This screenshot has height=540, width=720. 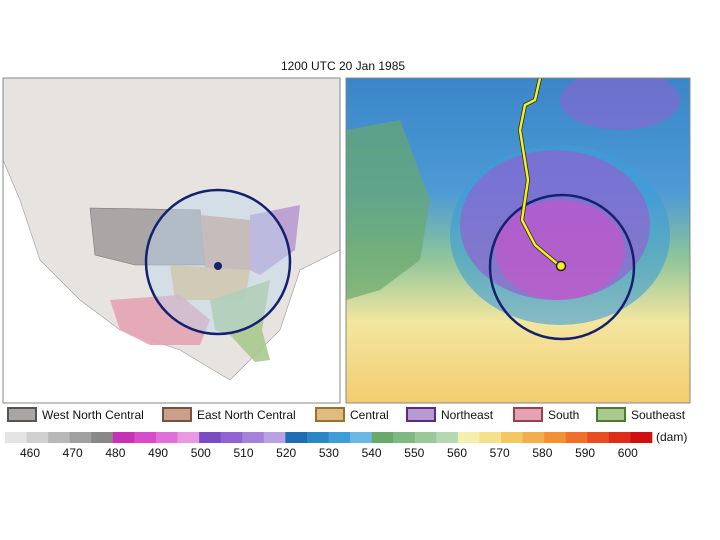 I want to click on legend-label: Central, so click(x=369, y=415).